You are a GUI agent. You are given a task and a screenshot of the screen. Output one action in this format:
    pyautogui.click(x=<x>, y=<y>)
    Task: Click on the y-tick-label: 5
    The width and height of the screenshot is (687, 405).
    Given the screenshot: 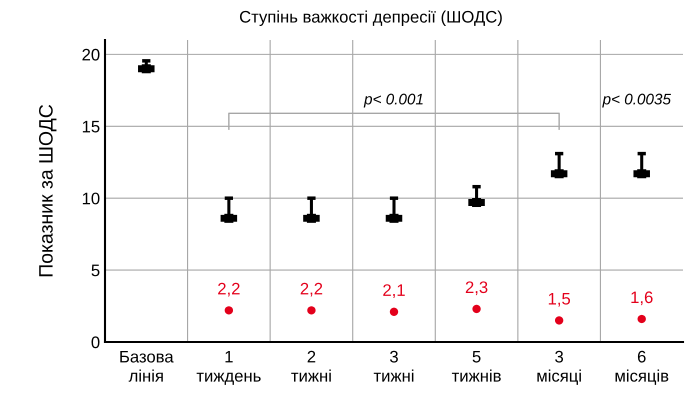 What is the action you would take?
    pyautogui.click(x=96, y=270)
    